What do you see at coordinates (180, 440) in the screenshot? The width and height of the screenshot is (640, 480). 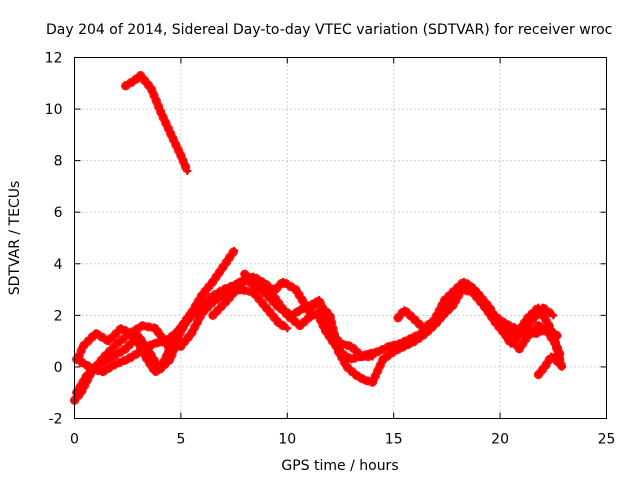 I see `x-tick-label: 5` at bounding box center [180, 440].